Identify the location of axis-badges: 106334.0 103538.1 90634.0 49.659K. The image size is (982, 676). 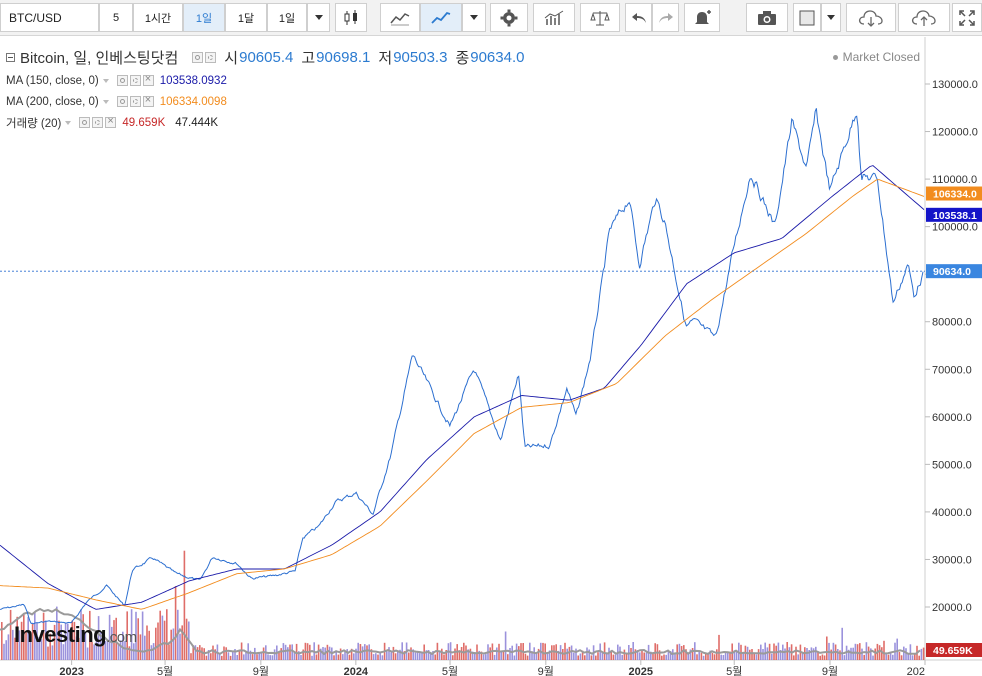
(954, 421).